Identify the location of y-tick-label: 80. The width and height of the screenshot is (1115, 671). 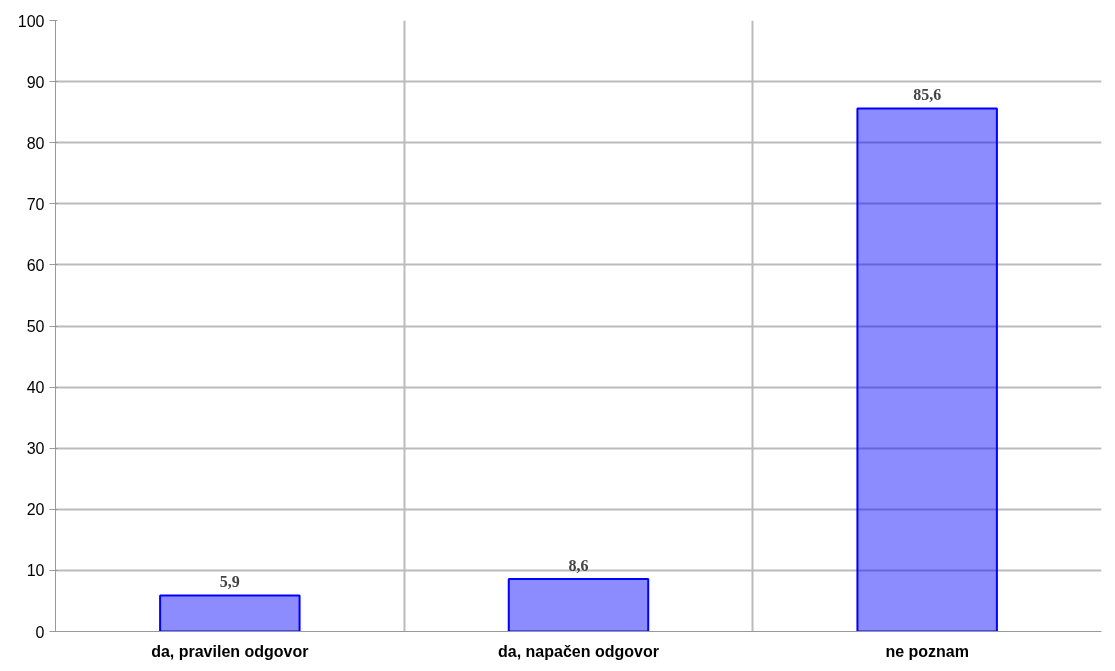
(35, 143).